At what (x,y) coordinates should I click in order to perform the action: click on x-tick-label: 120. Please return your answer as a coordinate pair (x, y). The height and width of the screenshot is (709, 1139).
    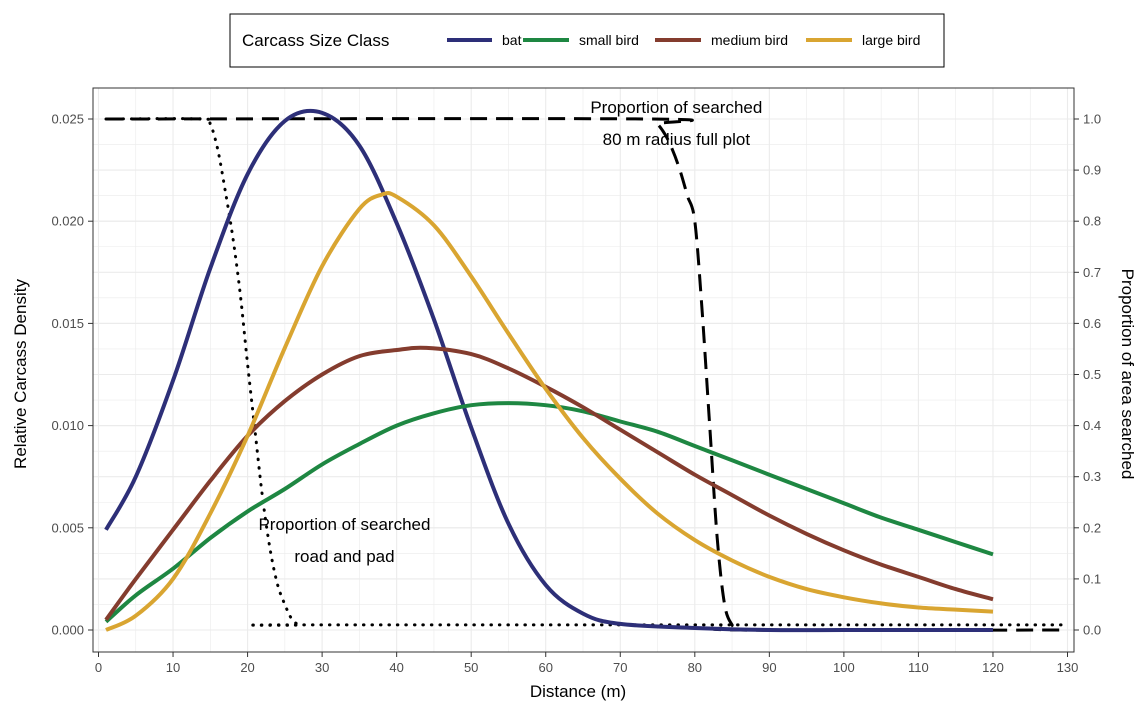
    Looking at the image, I should click on (993, 667).